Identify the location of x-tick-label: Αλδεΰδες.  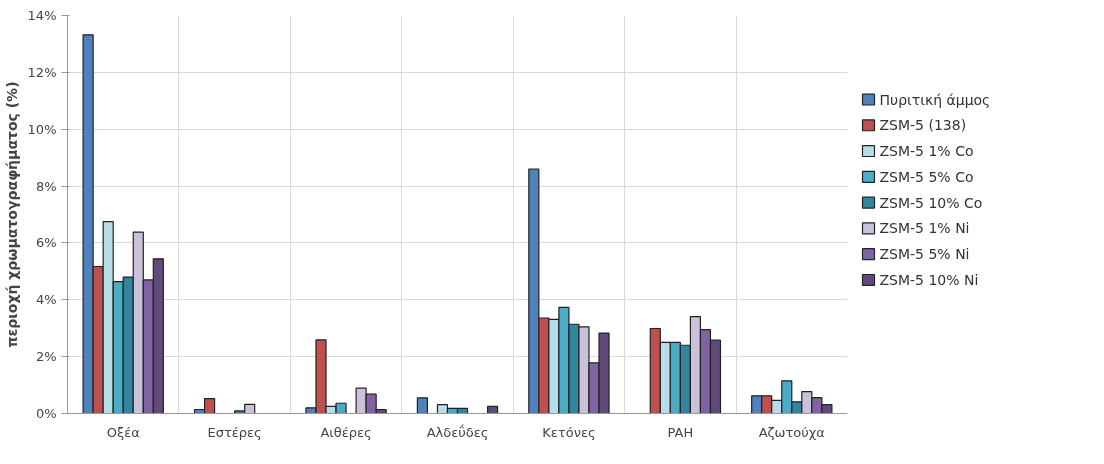
(457, 431).